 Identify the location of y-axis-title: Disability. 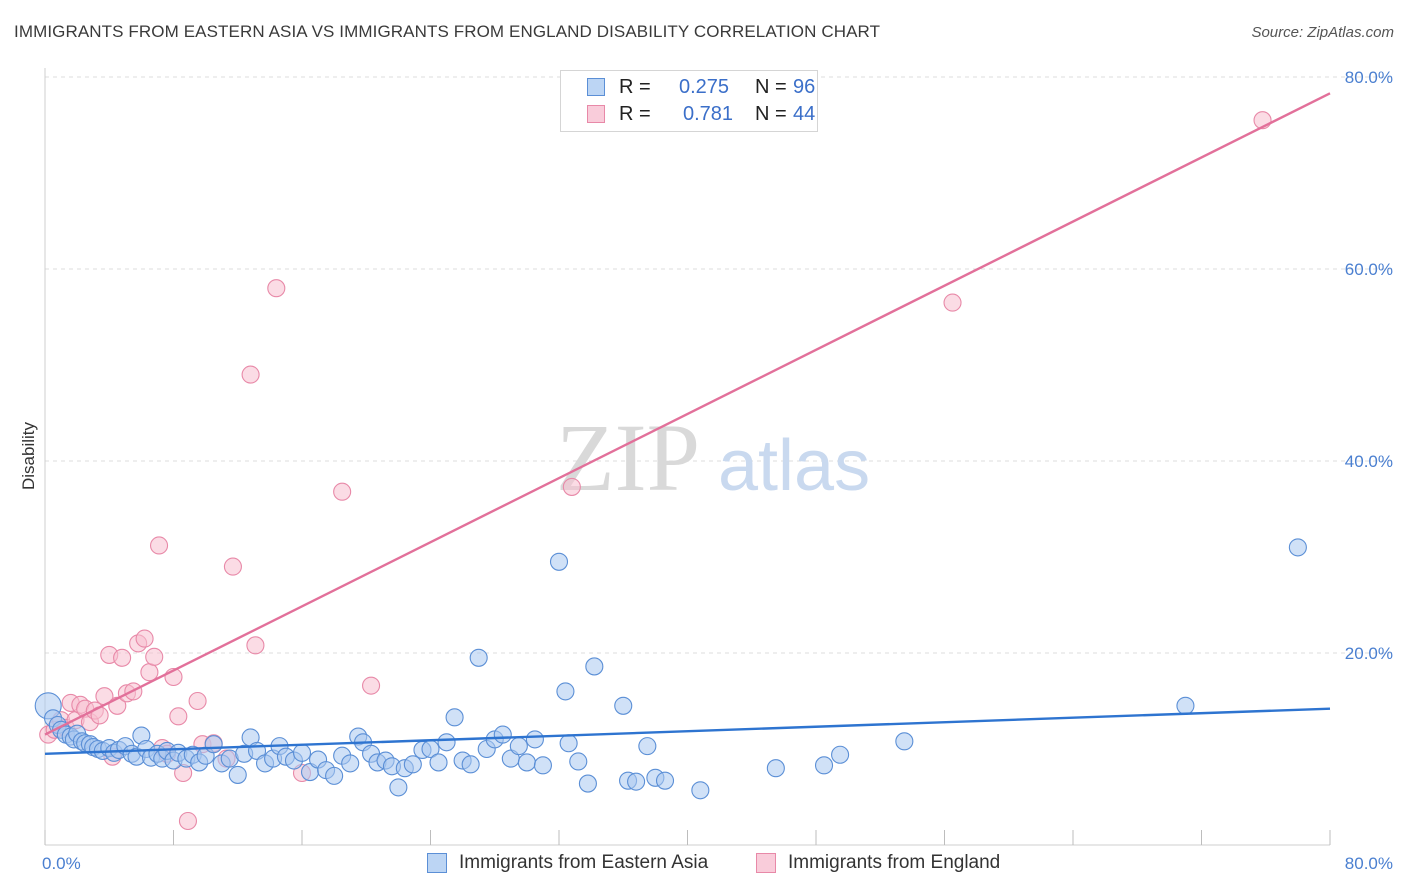
(28, 455).